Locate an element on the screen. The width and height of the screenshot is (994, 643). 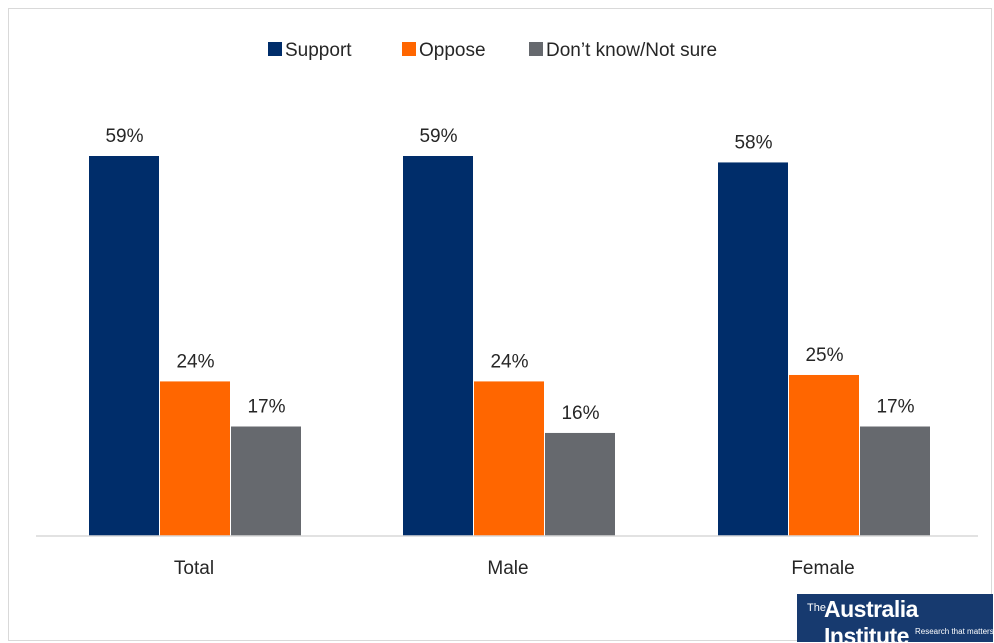
bar-support-male is located at coordinates (438, 346).